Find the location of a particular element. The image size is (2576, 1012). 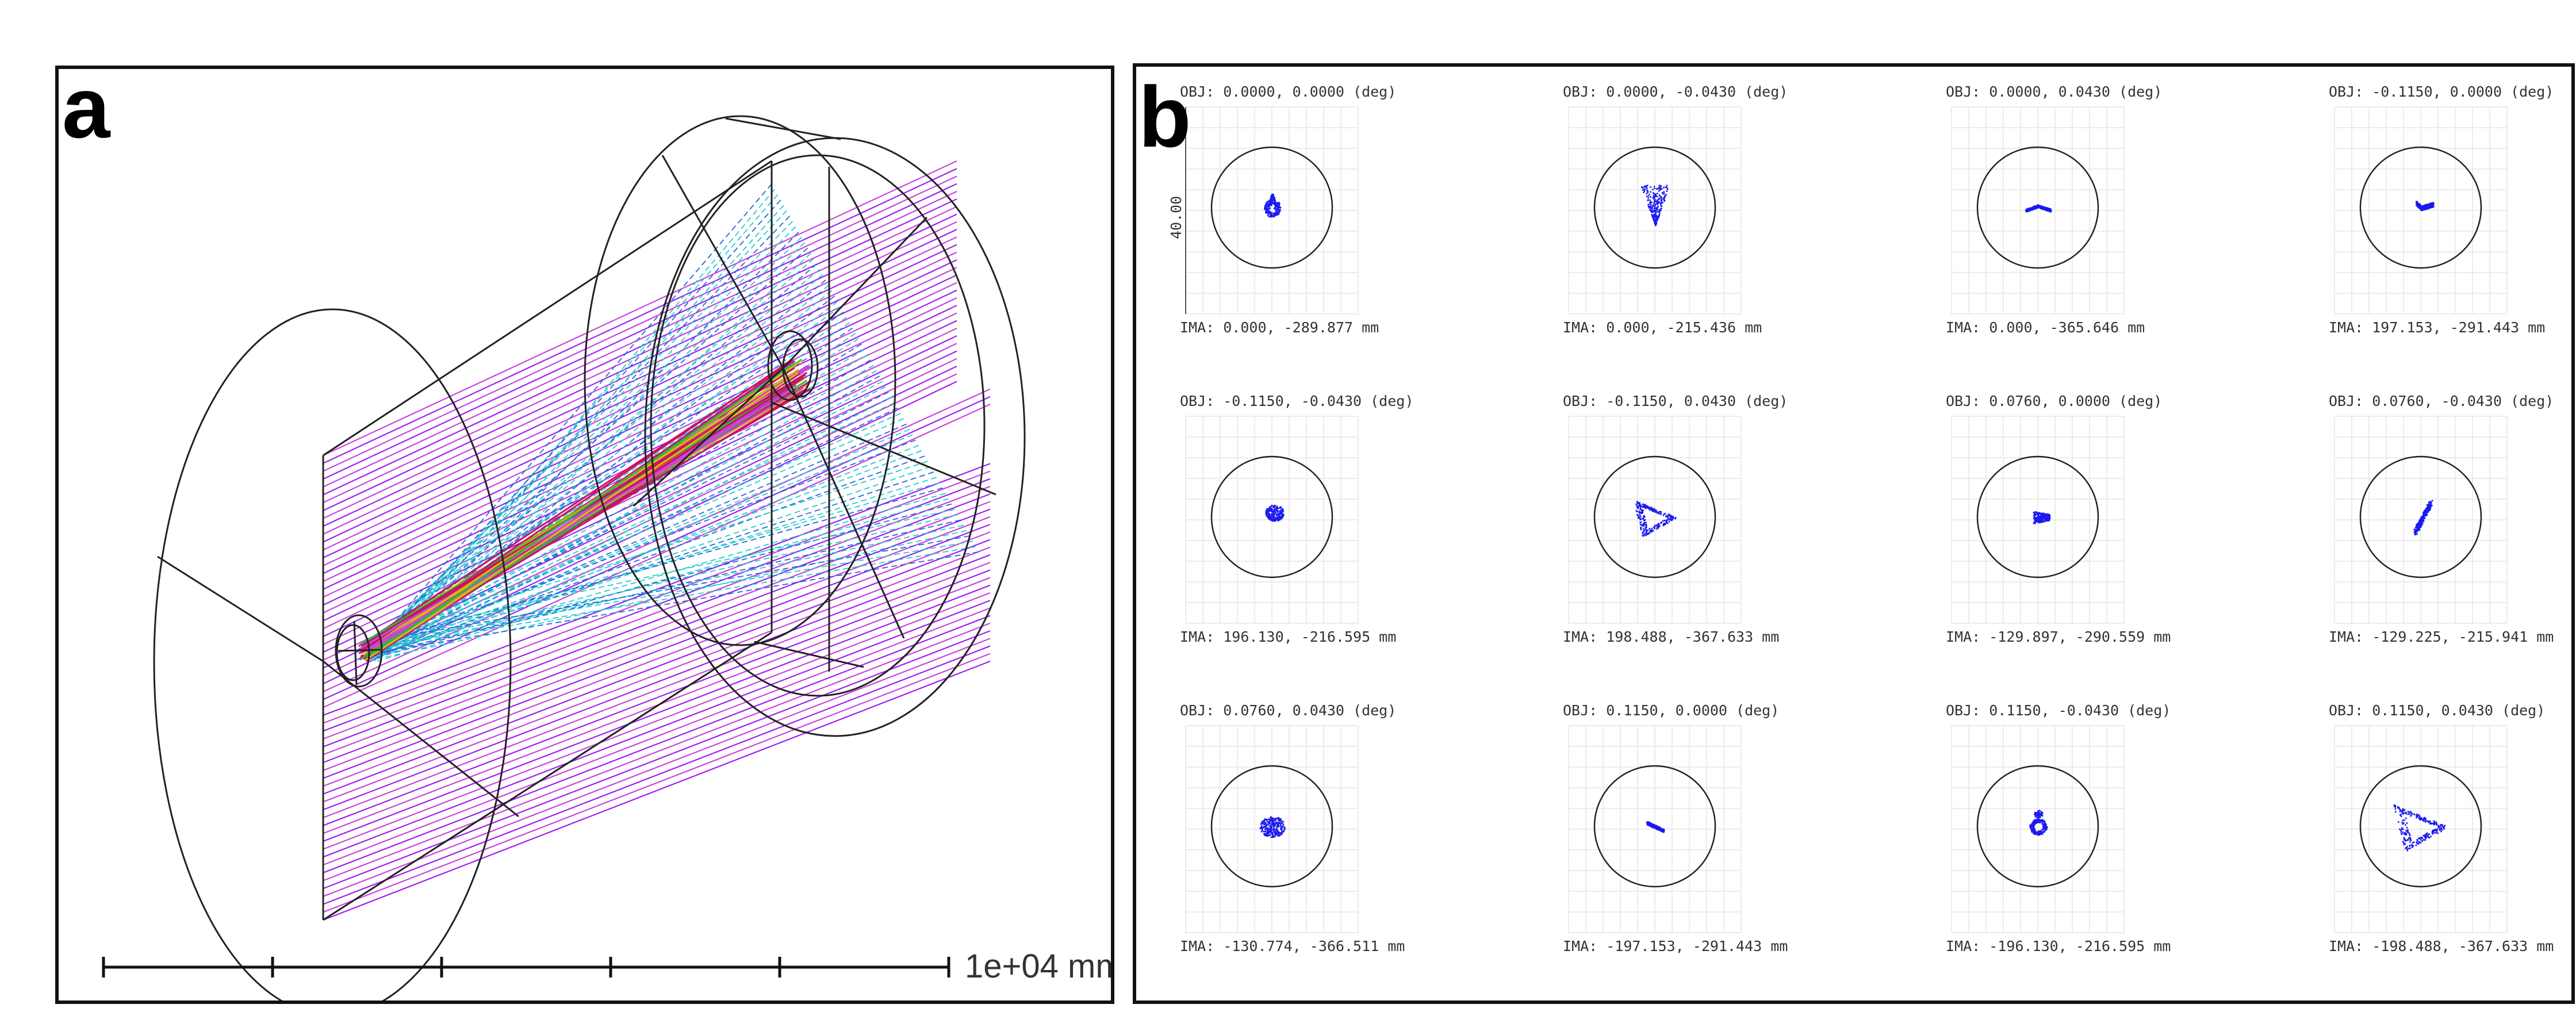

airy-disk-circle is located at coordinates (2037, 826).